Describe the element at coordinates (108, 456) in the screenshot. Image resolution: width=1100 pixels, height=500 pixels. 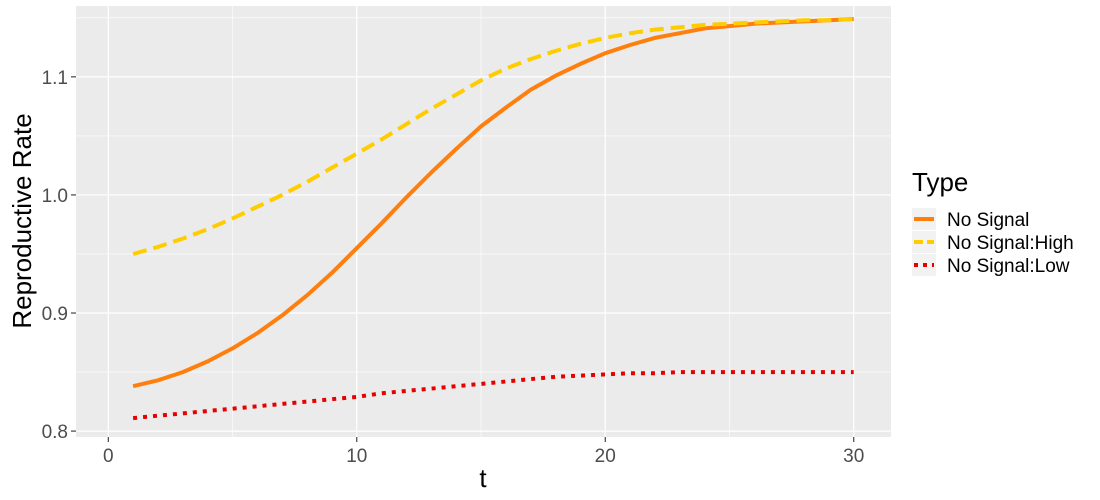
I see `x-tick-label: 0` at that location.